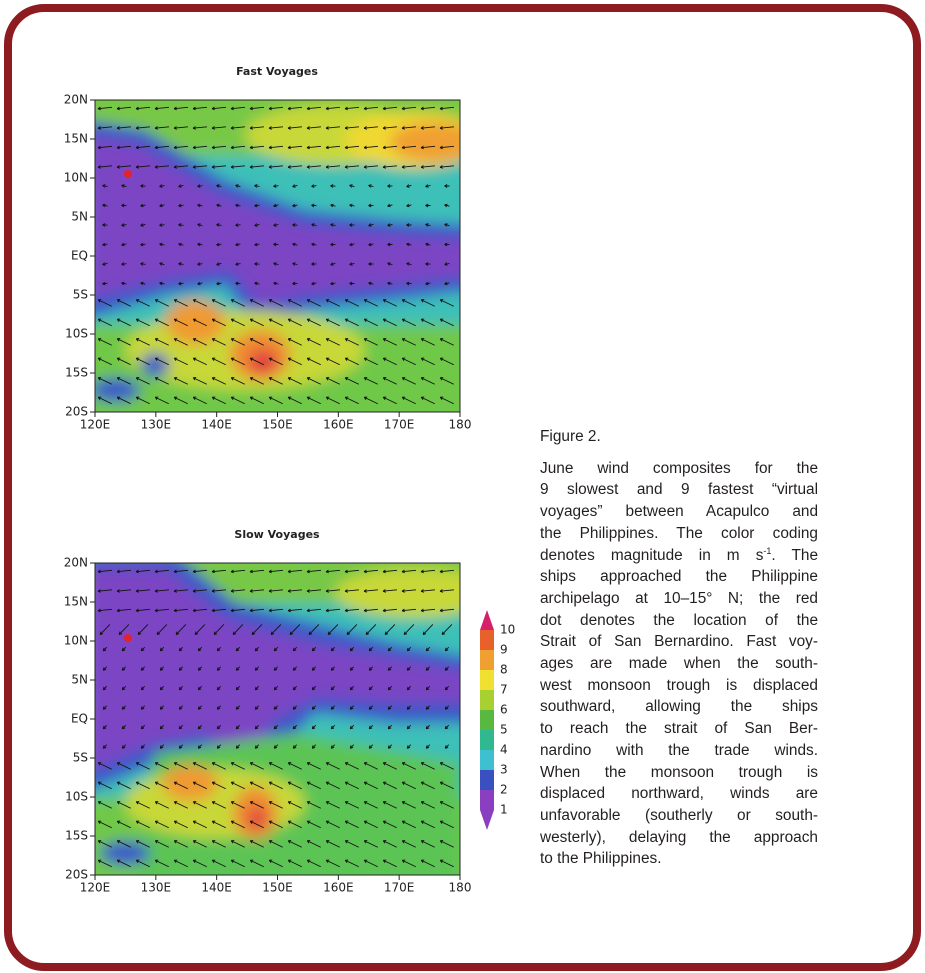  I want to click on caption-line: west monsoon trough is displaced, so click(679, 685).